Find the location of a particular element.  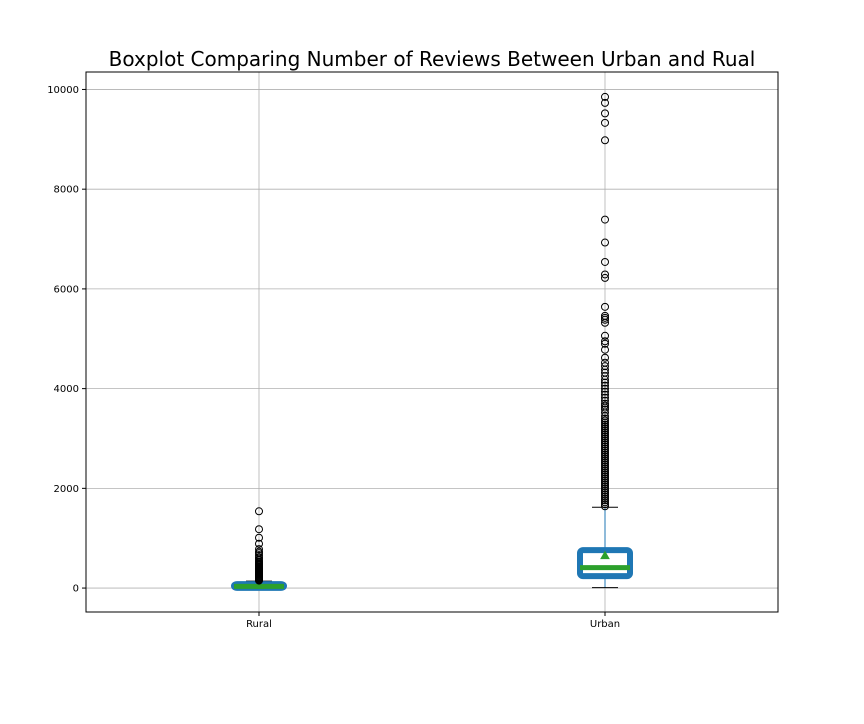

box-rural is located at coordinates (259, 549).